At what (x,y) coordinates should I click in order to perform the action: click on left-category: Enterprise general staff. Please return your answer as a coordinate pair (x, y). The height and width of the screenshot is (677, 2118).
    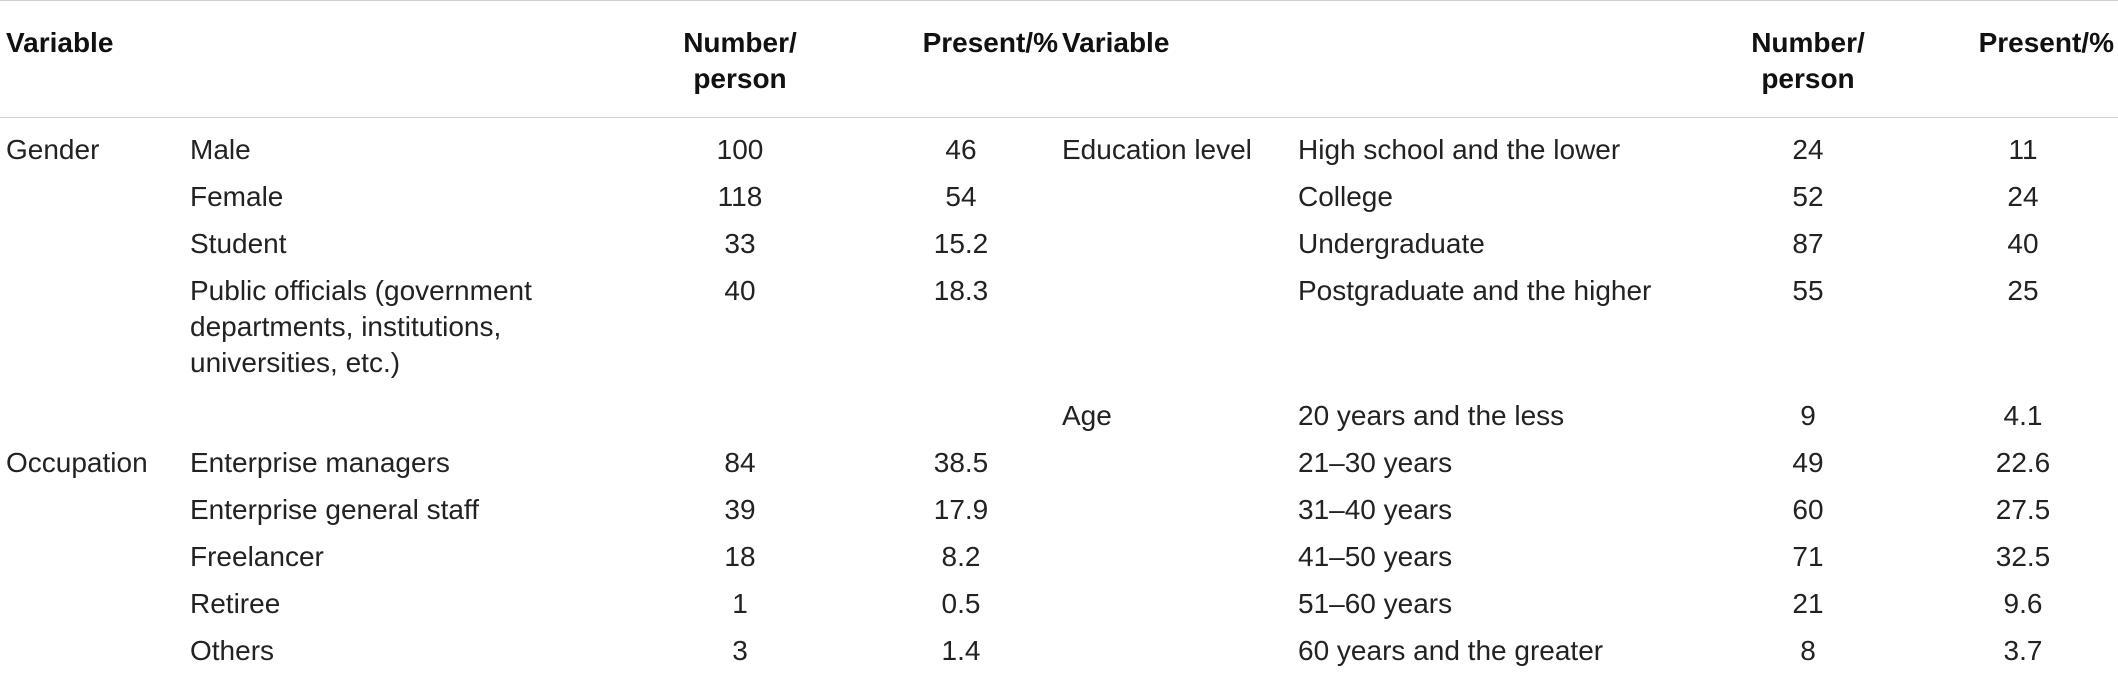
    Looking at the image, I should click on (334, 509).